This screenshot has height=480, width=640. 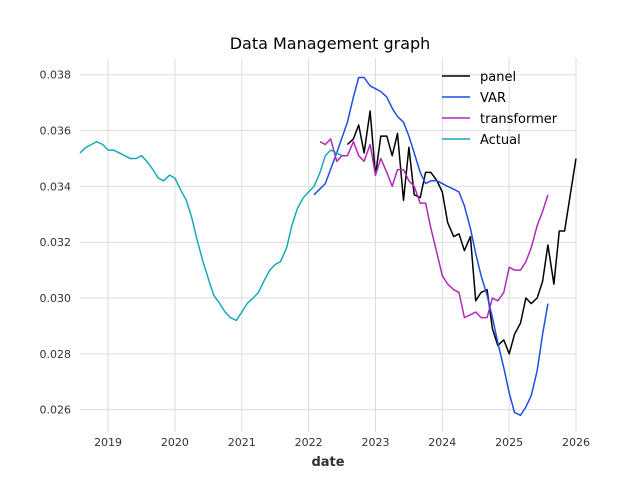 I want to click on x-tick-label: 2024, so click(x=442, y=442).